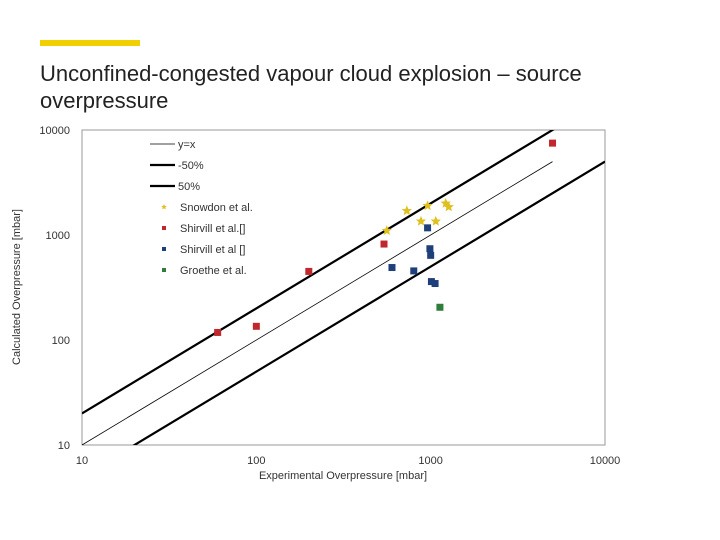 The image size is (720, 540). What do you see at coordinates (212, 229) in the screenshot?
I see `legend-label: Shirvill et al.[]` at bounding box center [212, 229].